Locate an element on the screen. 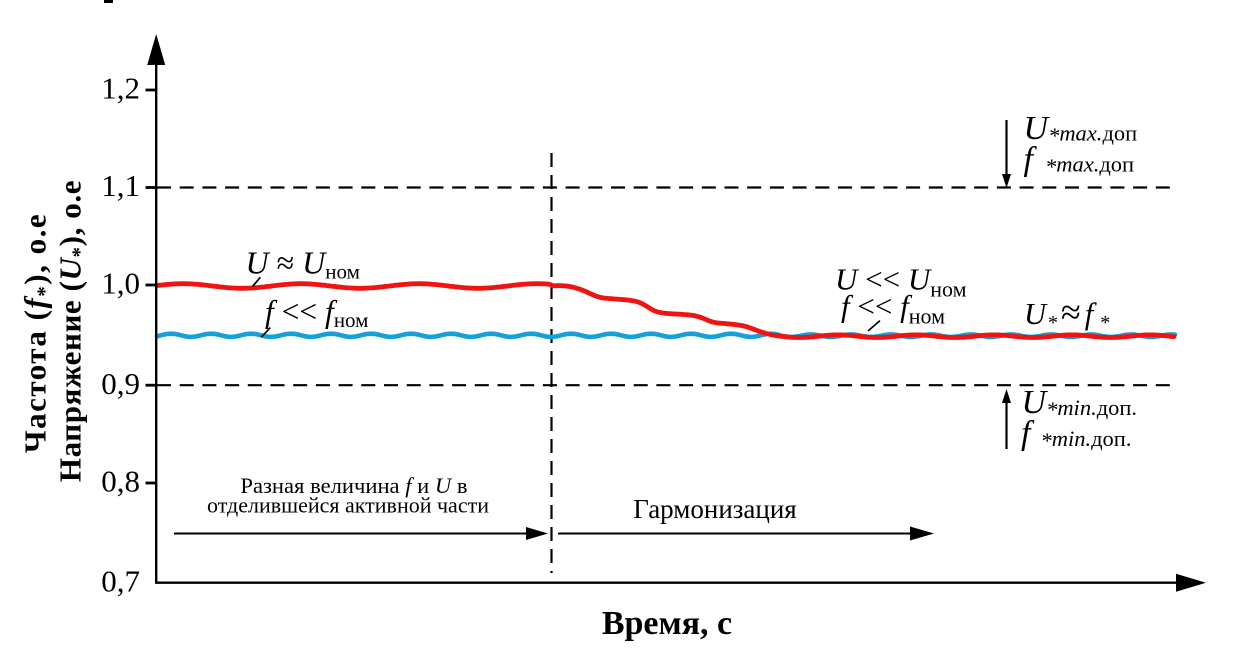  svg-text: Частота (f*), о.е is located at coordinates (37, 333).